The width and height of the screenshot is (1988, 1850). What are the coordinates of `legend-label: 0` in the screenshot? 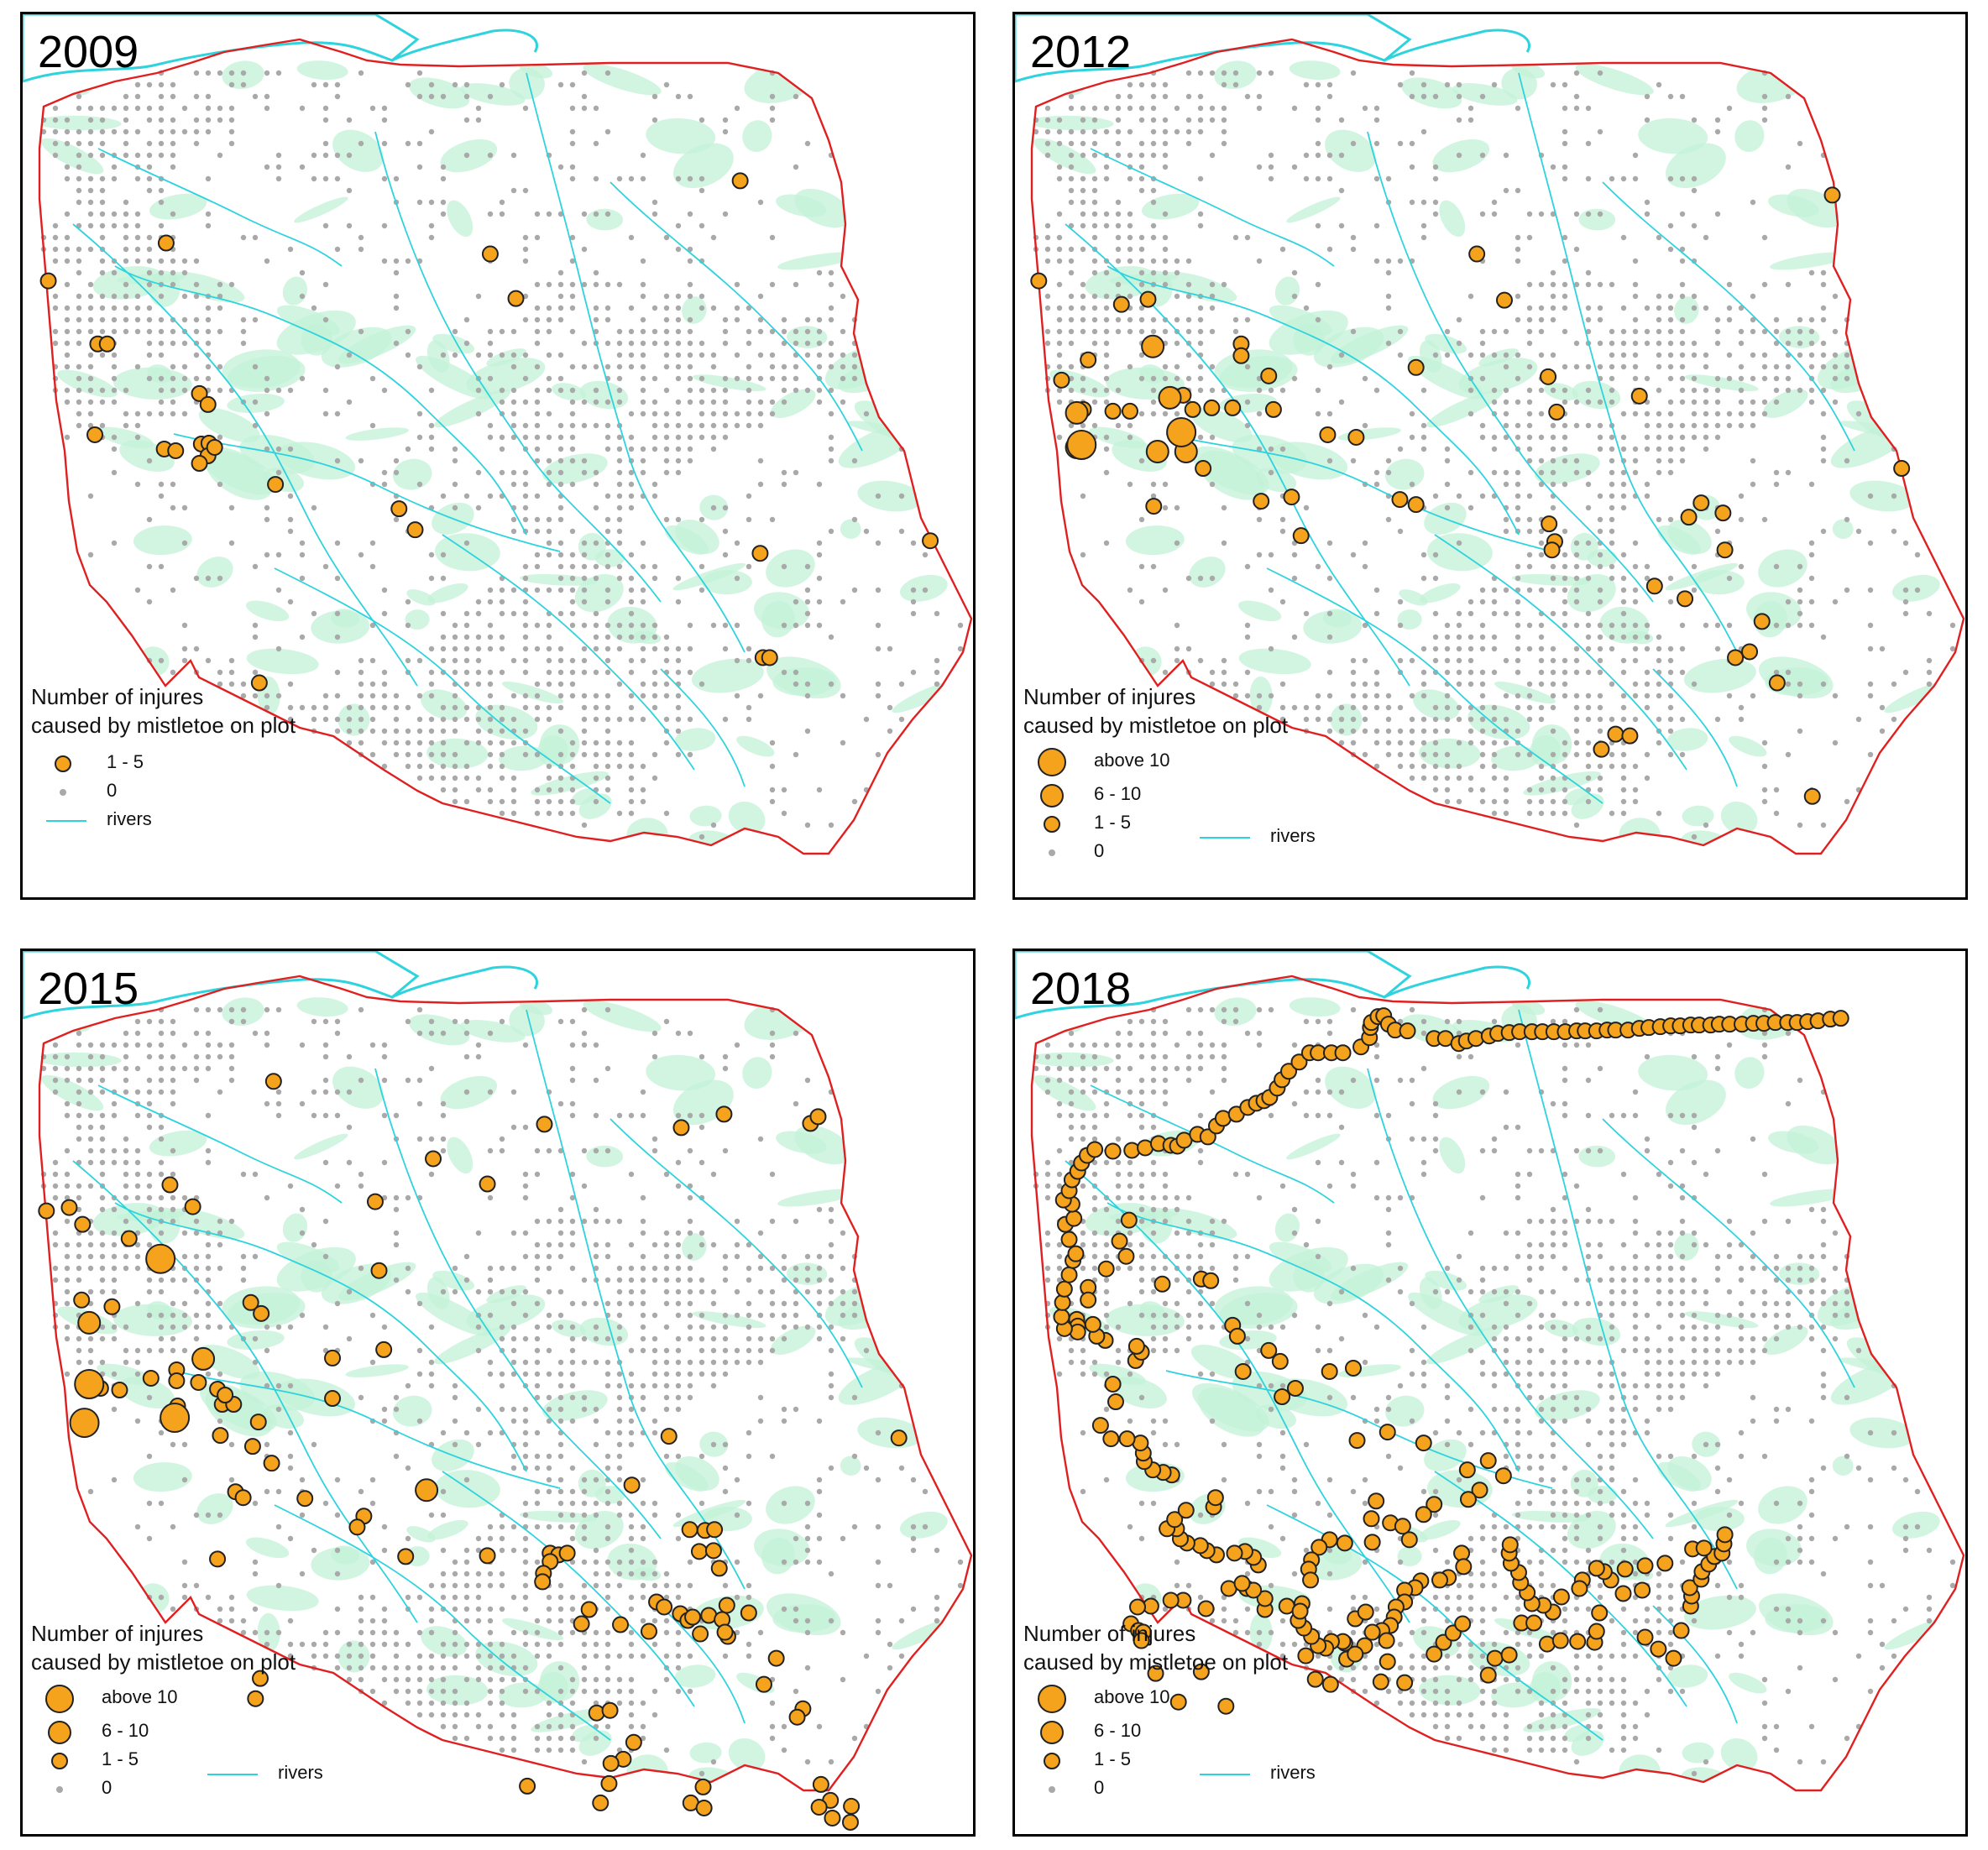 It's located at (1099, 850).